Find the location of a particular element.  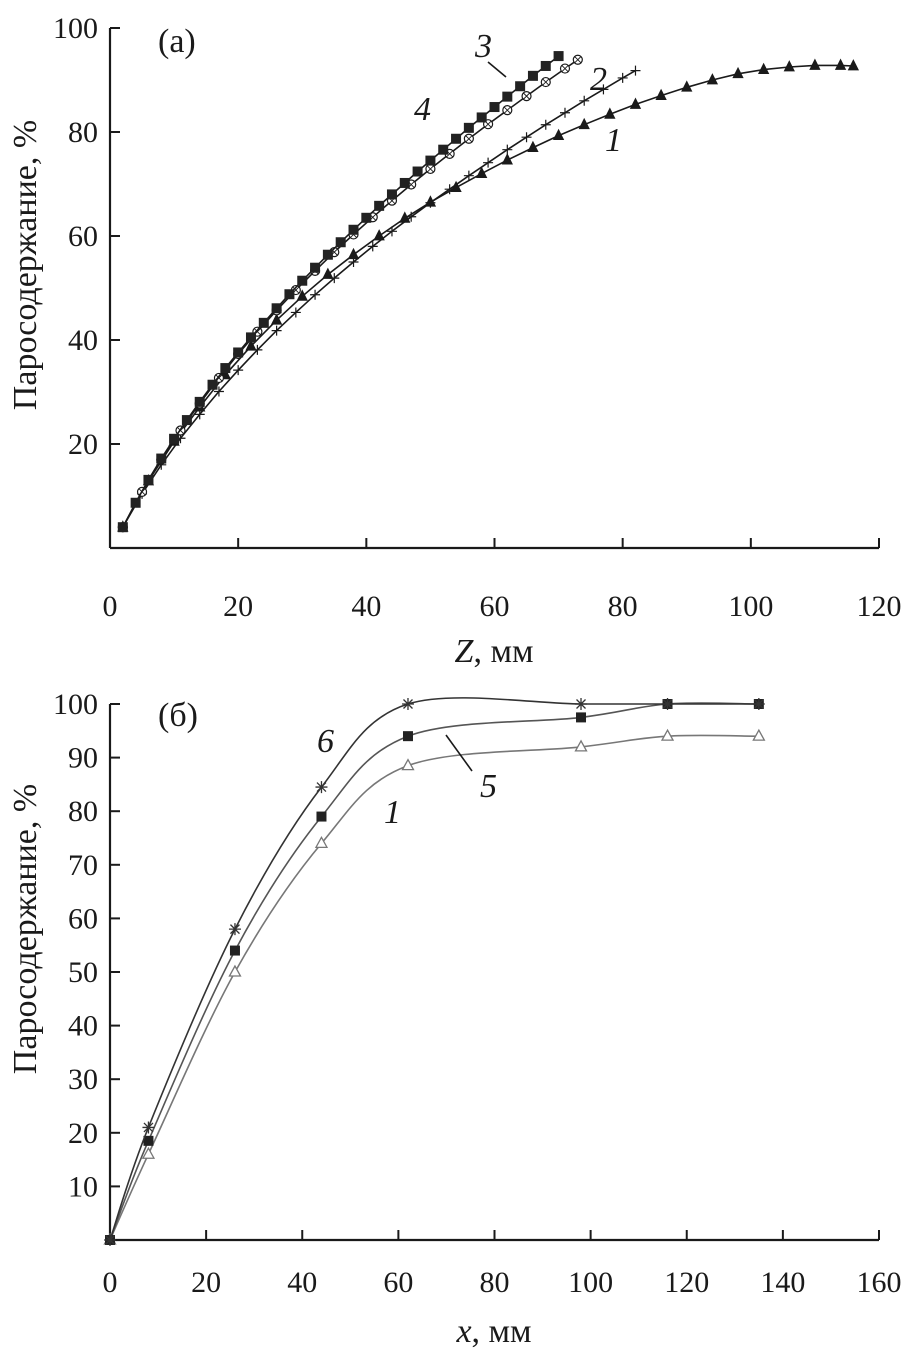

y-tick-label: 70 is located at coordinates (83, 865).